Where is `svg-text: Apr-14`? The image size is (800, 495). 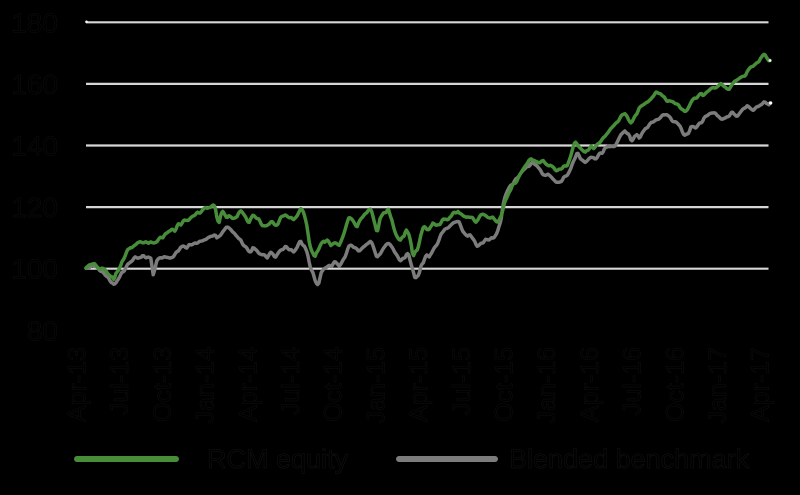 svg-text: Apr-14 is located at coordinates (248, 384).